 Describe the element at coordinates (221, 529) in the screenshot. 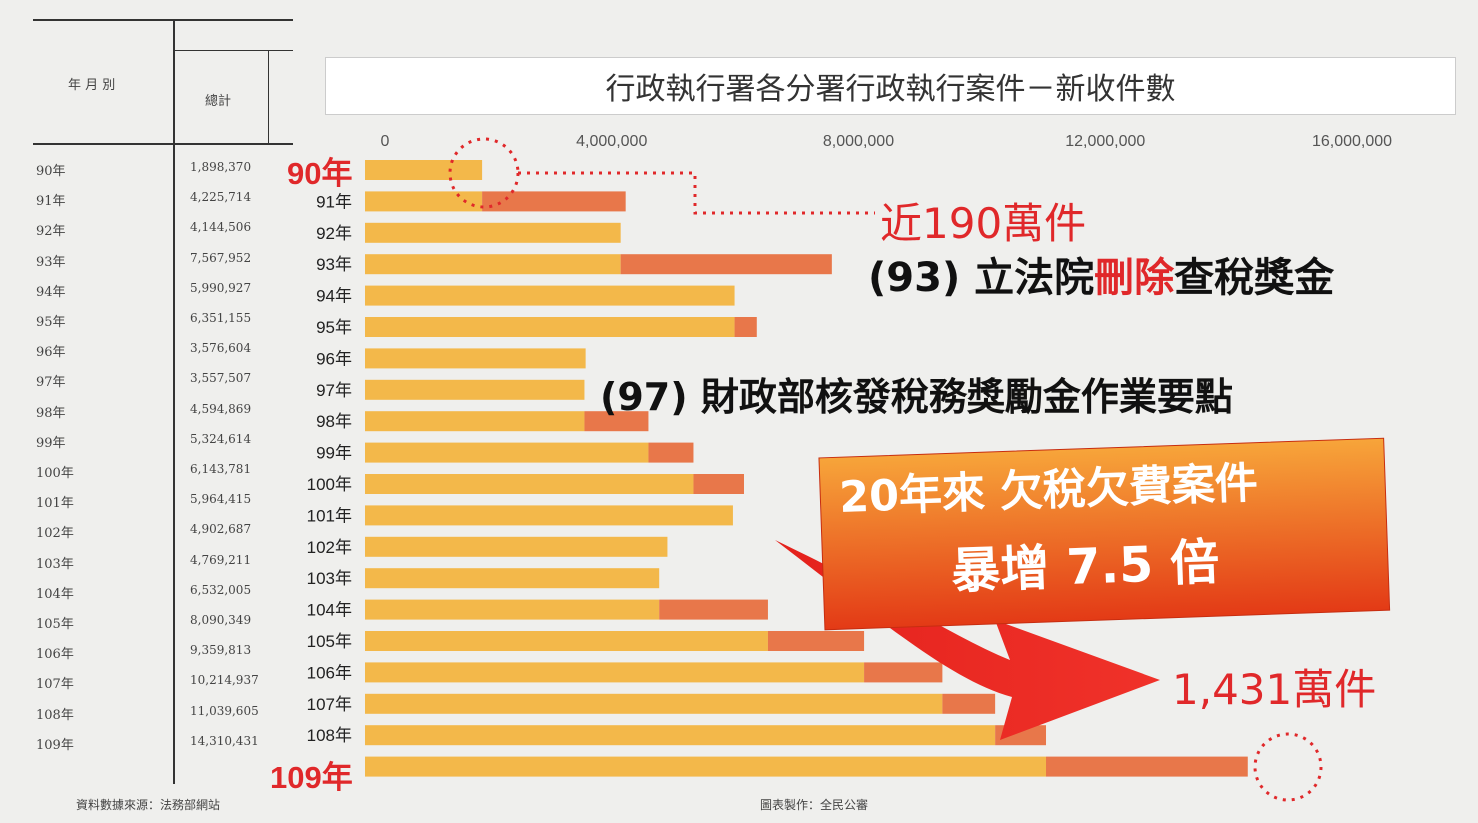

I see `table-row-total: 4,902,687` at that location.